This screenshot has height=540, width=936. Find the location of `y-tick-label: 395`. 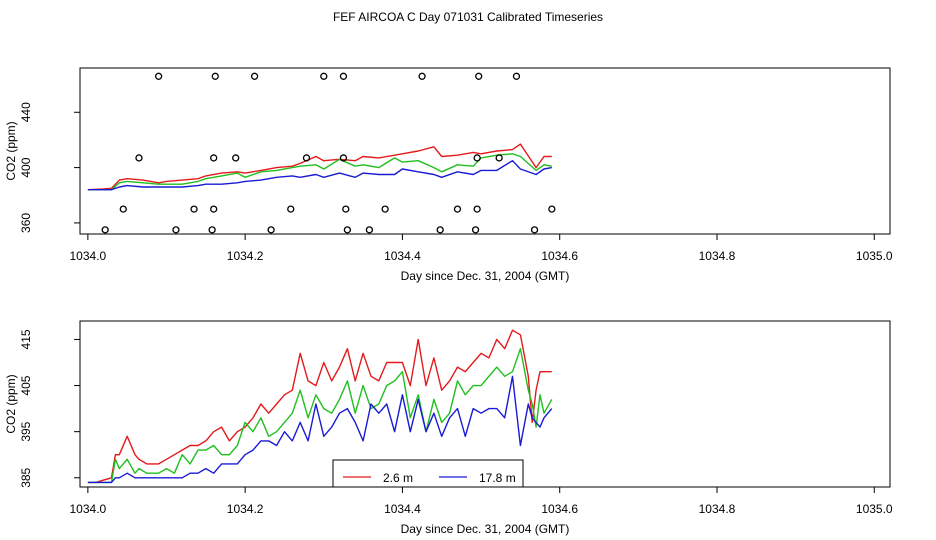

y-tick-label: 395 is located at coordinates (26, 431).